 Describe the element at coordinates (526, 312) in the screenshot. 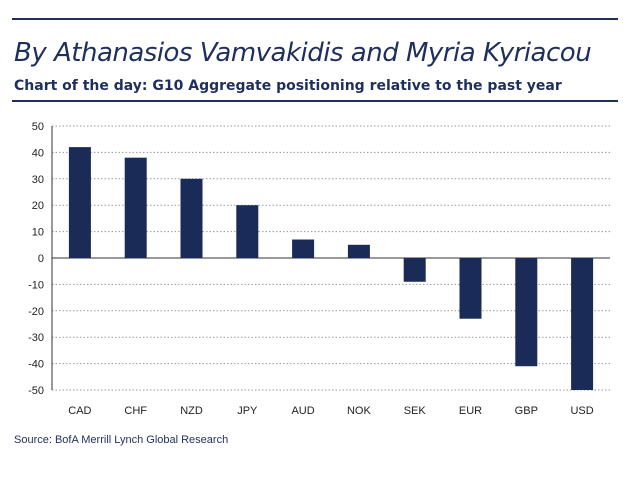

I see `bar-gbp` at that location.